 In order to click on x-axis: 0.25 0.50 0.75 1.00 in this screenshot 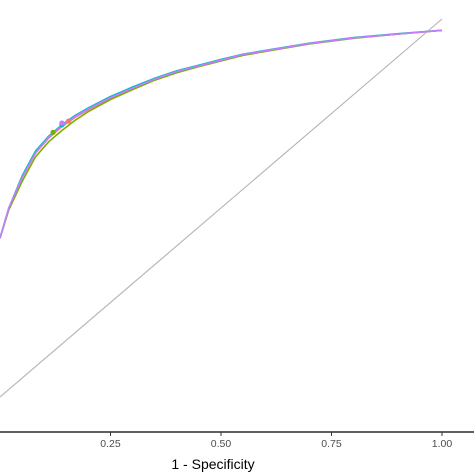, I will do `click(237, 440)`.